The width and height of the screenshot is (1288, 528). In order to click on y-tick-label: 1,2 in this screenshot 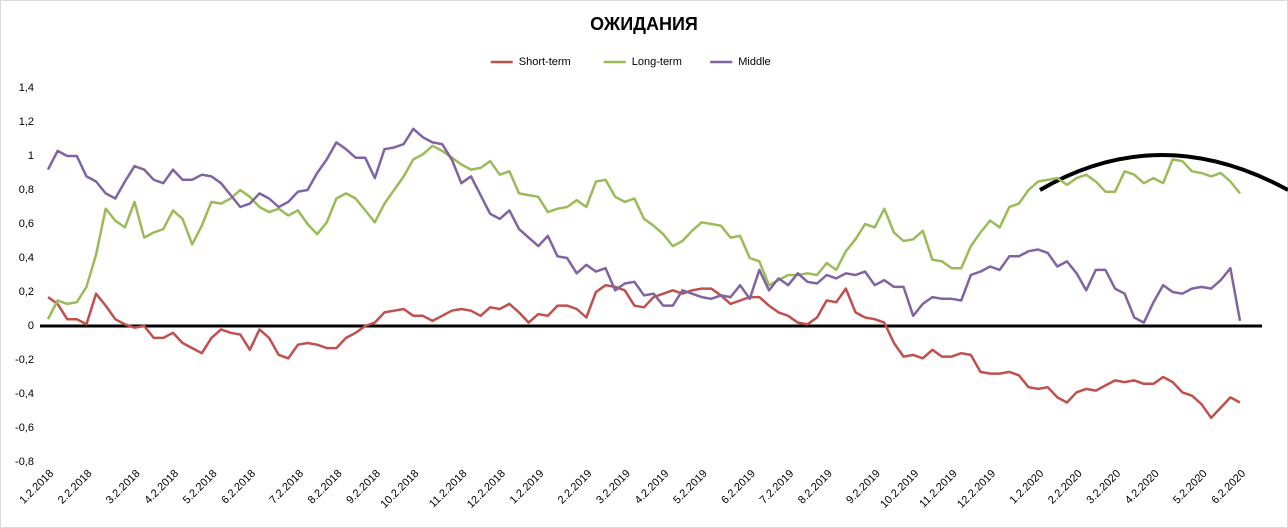, I will do `click(26, 122)`.